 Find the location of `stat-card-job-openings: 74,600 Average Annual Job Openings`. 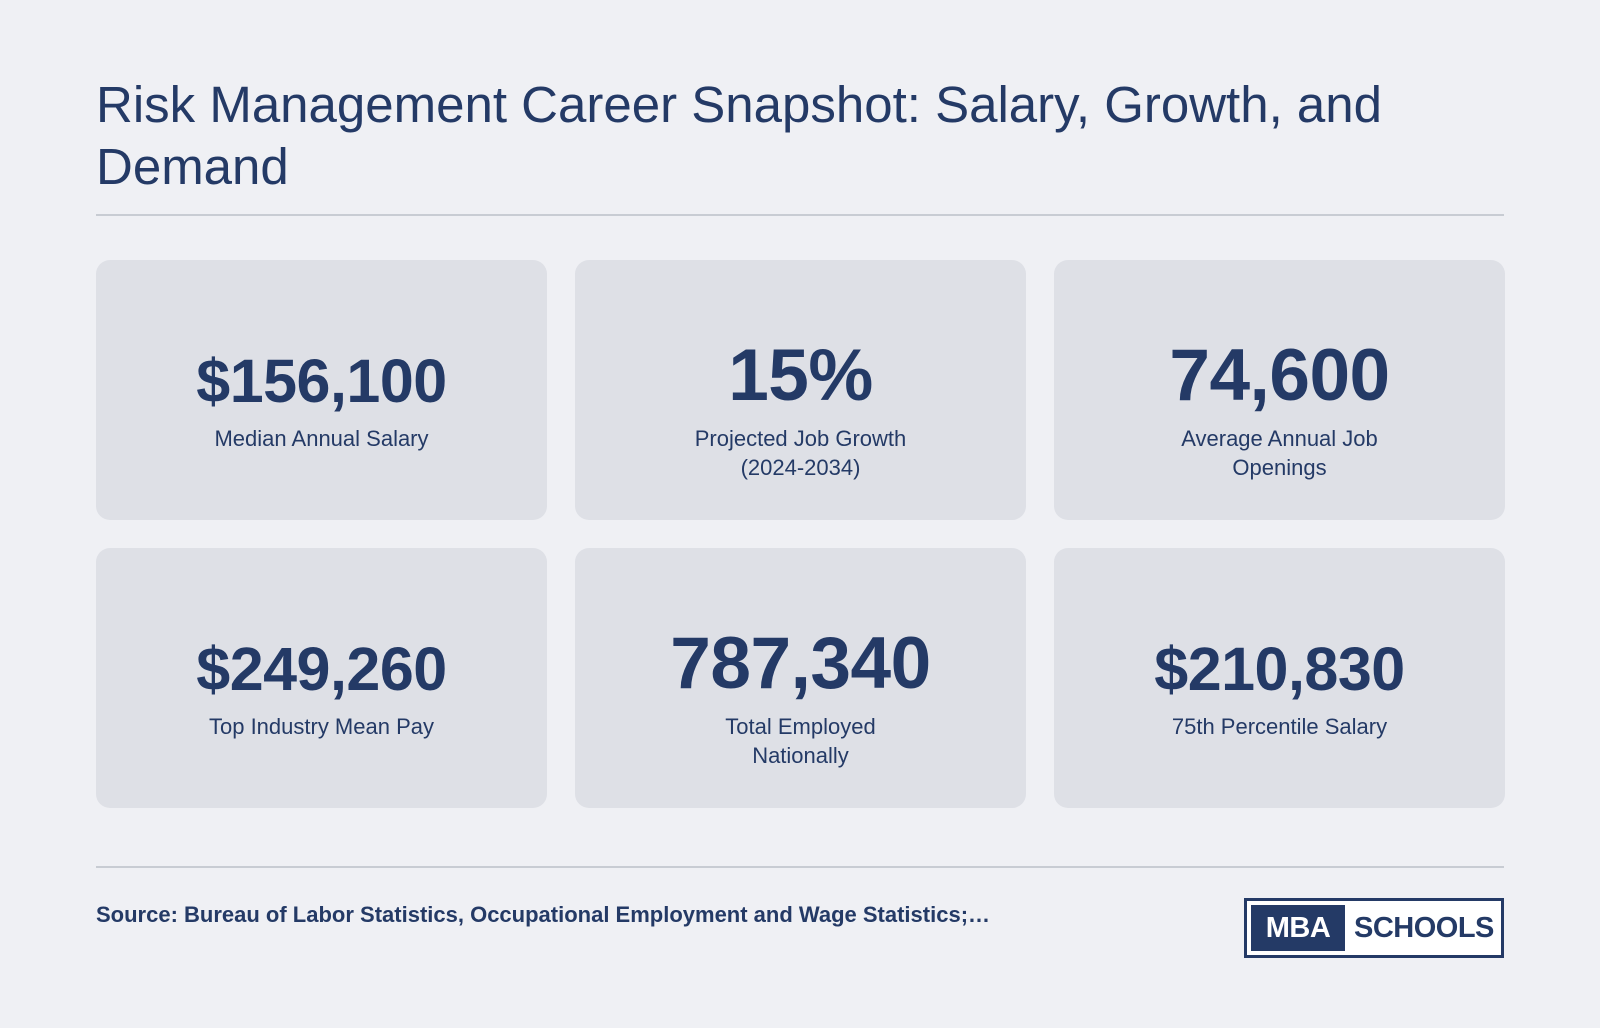

stat-card-job-openings: 74,600 Average Annual Job Openings is located at coordinates (1279, 390).